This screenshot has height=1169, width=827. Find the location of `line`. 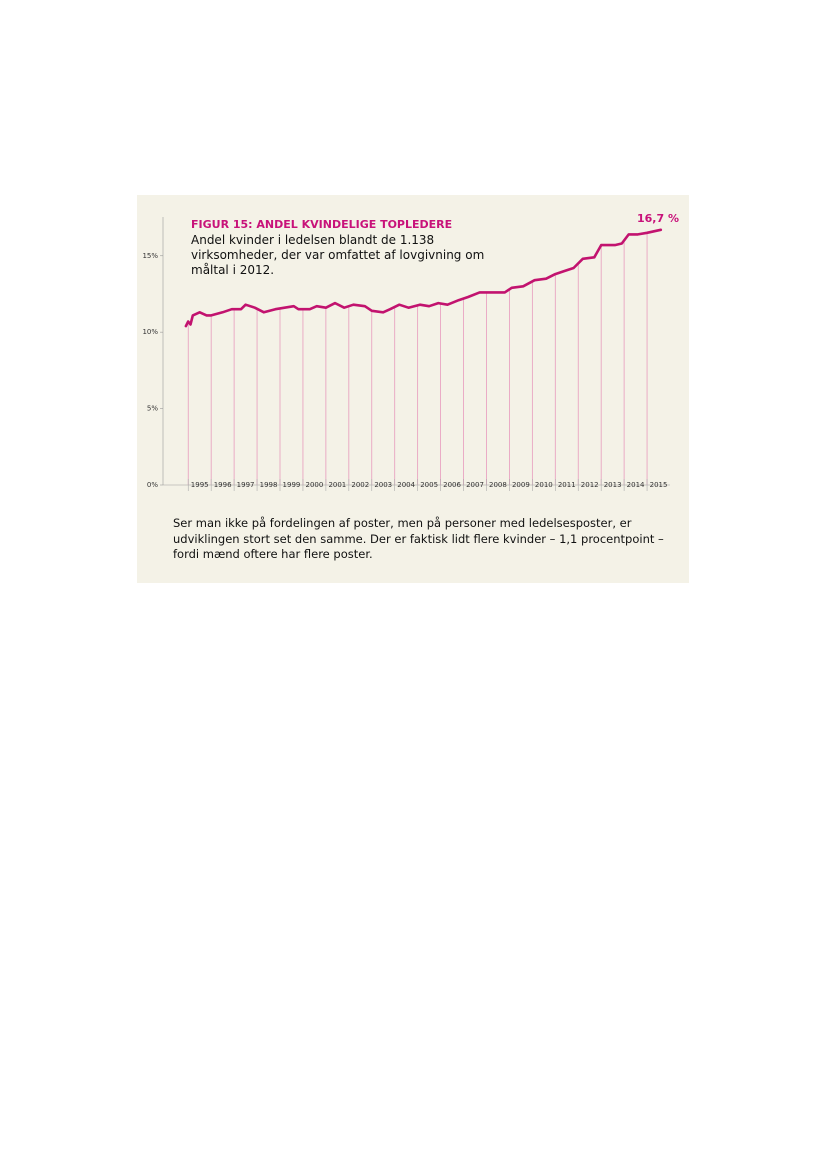

line is located at coordinates (423, 278).